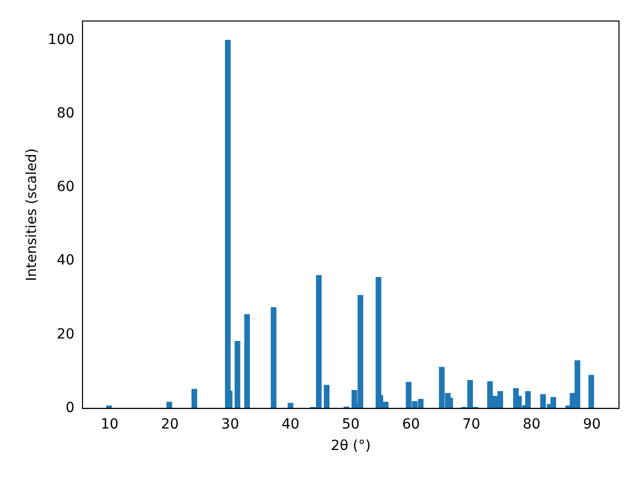  What do you see at coordinates (65, 187) in the screenshot?
I see `y-tick-label: 60` at bounding box center [65, 187].